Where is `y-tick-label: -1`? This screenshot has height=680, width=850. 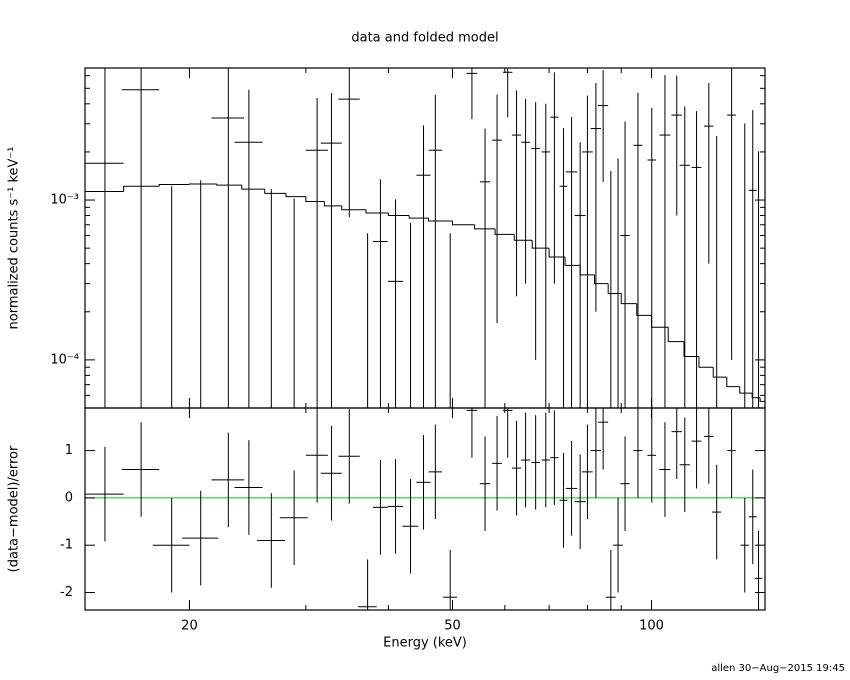 y-tick-label: -1 is located at coordinates (66, 545).